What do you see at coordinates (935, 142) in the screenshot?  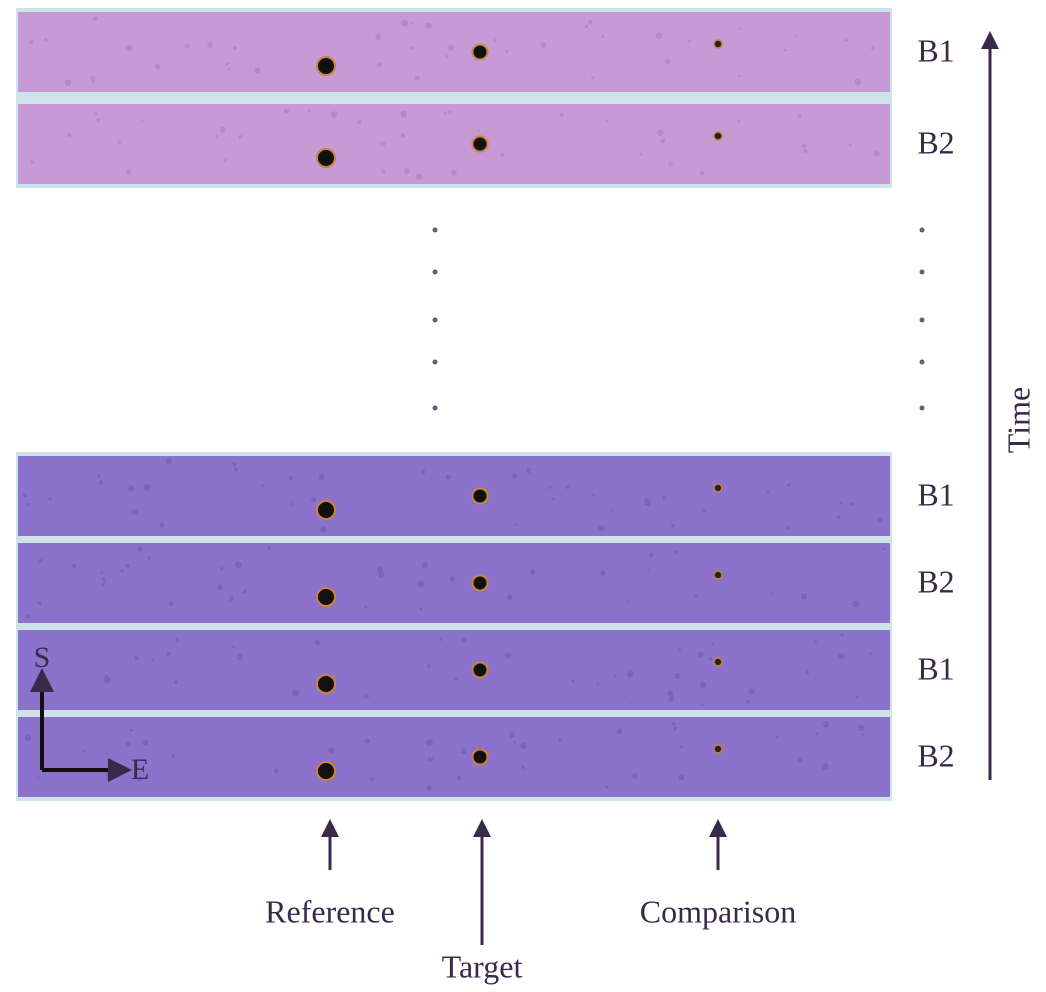 I see `band-label: B2` at bounding box center [935, 142].